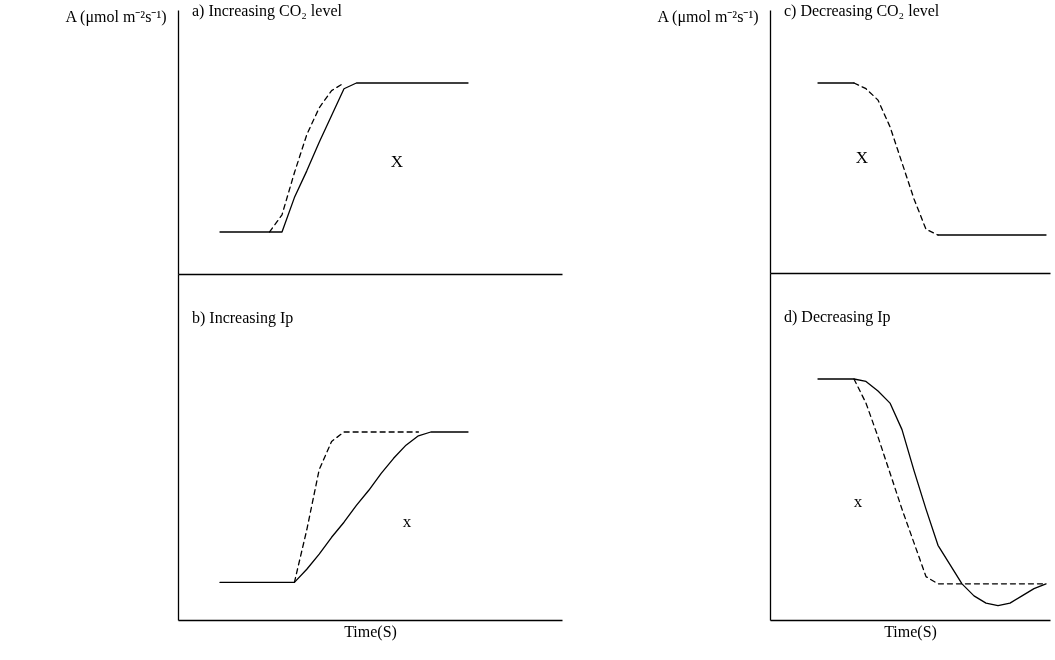 This screenshot has width=1055, height=660. Describe the element at coordinates (862, 11) in the screenshot. I see `chart-title: c) Decreasing CO₂ level` at that location.